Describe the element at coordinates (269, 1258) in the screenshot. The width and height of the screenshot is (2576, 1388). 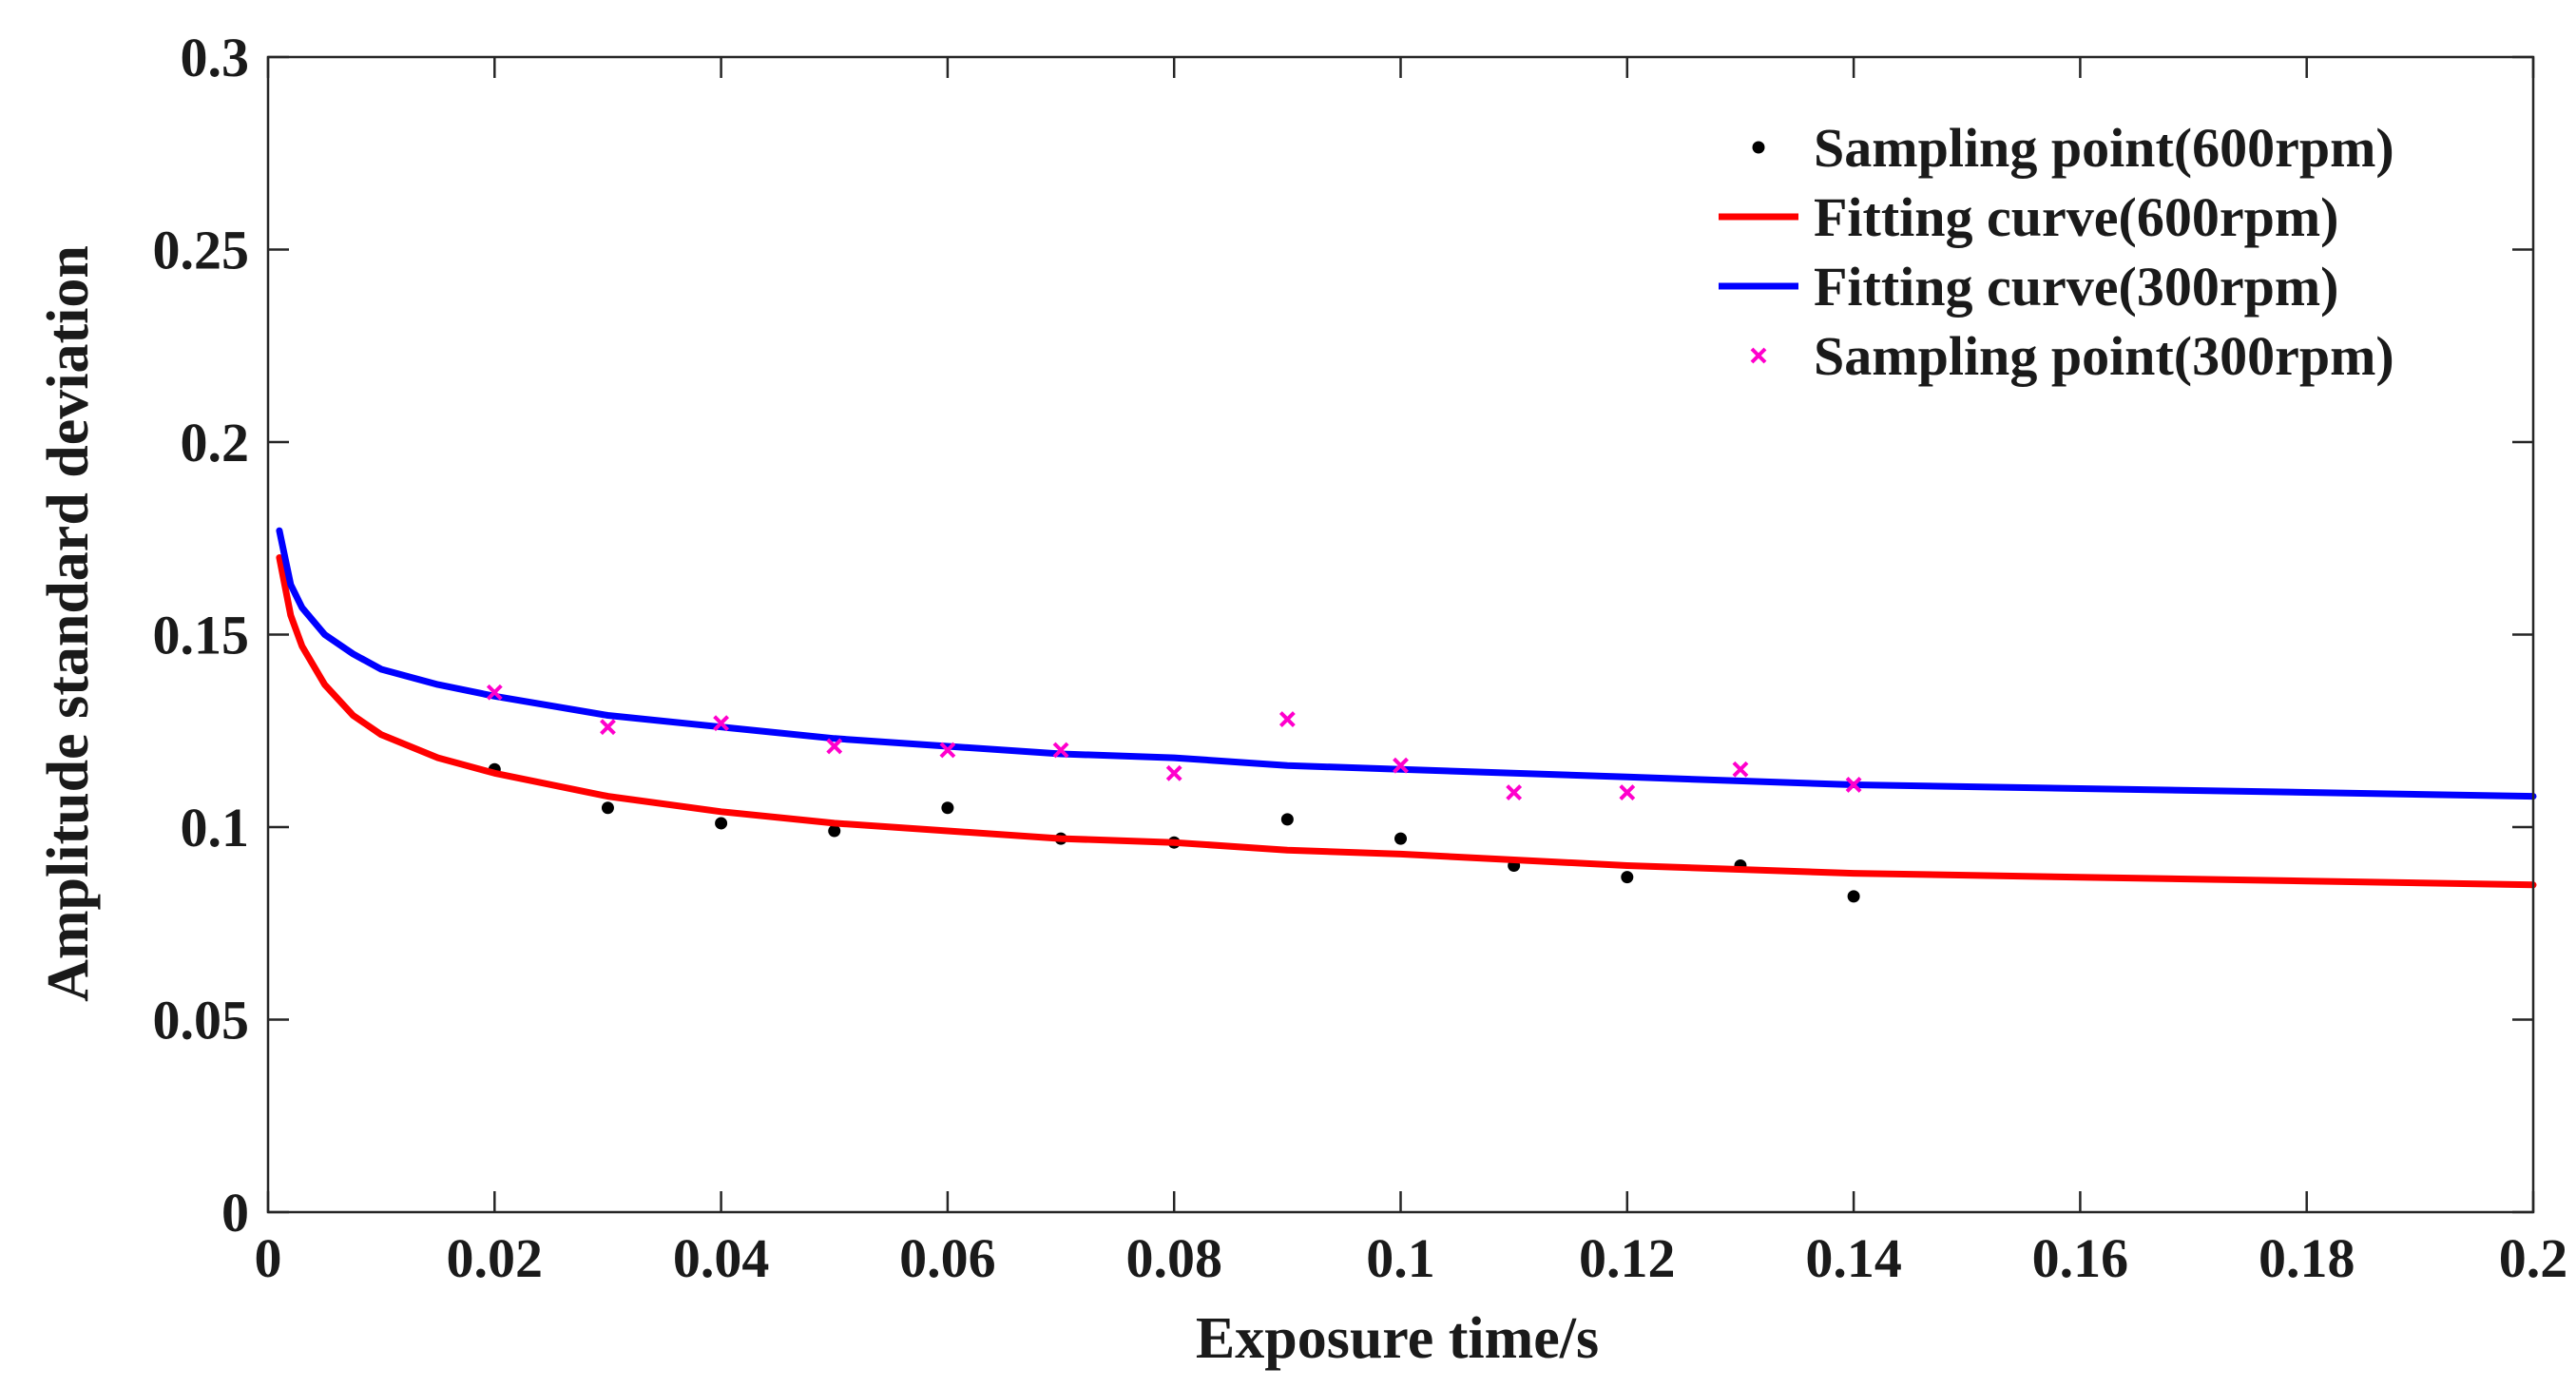
I see `x-tick-label: 0` at that location.